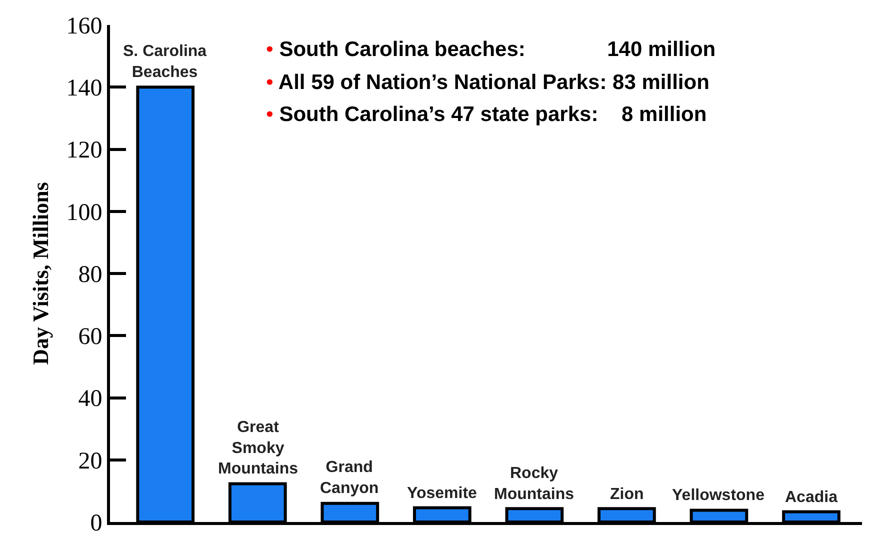 This screenshot has height=548, width=882. What do you see at coordinates (90, 461) in the screenshot?
I see `y-tick-label: 20` at bounding box center [90, 461].